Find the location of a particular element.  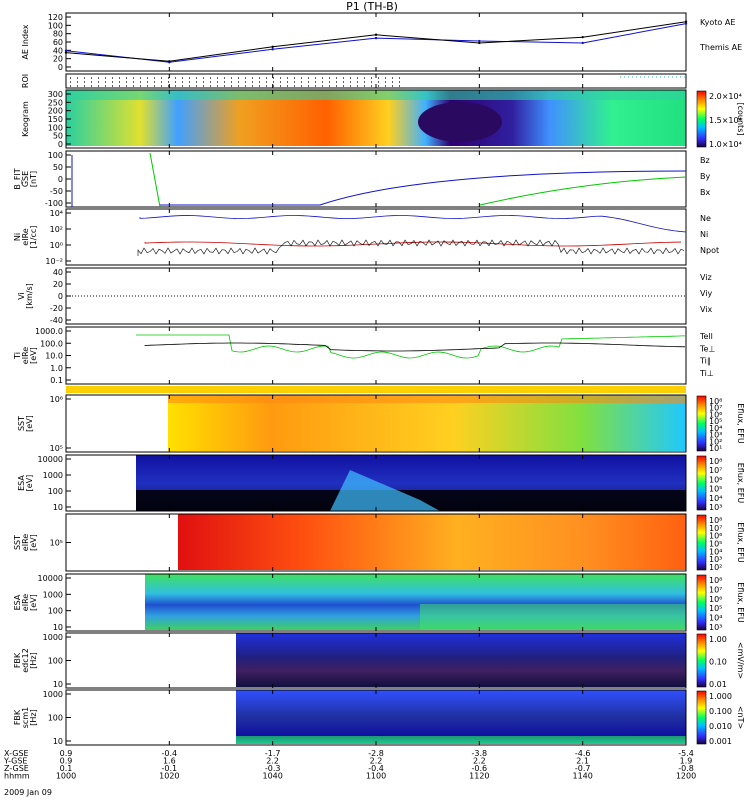

sst1-colorbar-title: Eflux, EFU is located at coordinates (740, 423).